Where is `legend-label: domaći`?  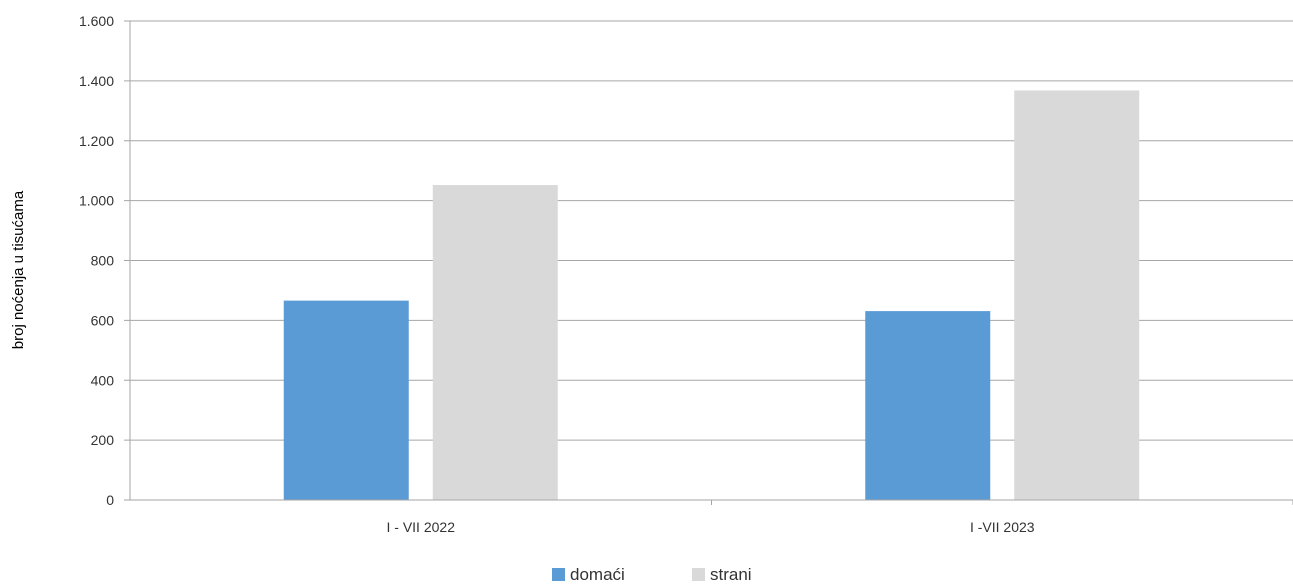
legend-label: domaći is located at coordinates (597, 574).